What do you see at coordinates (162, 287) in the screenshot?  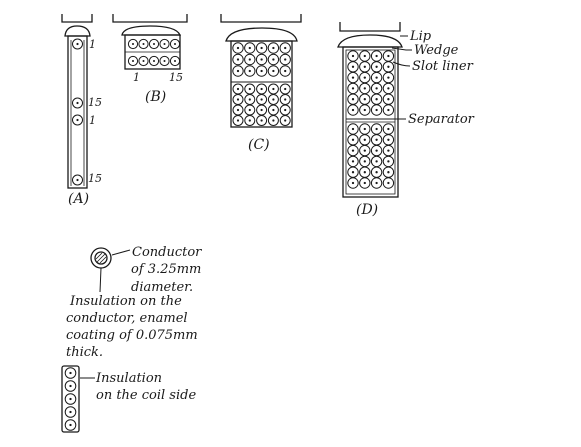 I see `conductor-note-line-3: diameter.` at bounding box center [162, 287].